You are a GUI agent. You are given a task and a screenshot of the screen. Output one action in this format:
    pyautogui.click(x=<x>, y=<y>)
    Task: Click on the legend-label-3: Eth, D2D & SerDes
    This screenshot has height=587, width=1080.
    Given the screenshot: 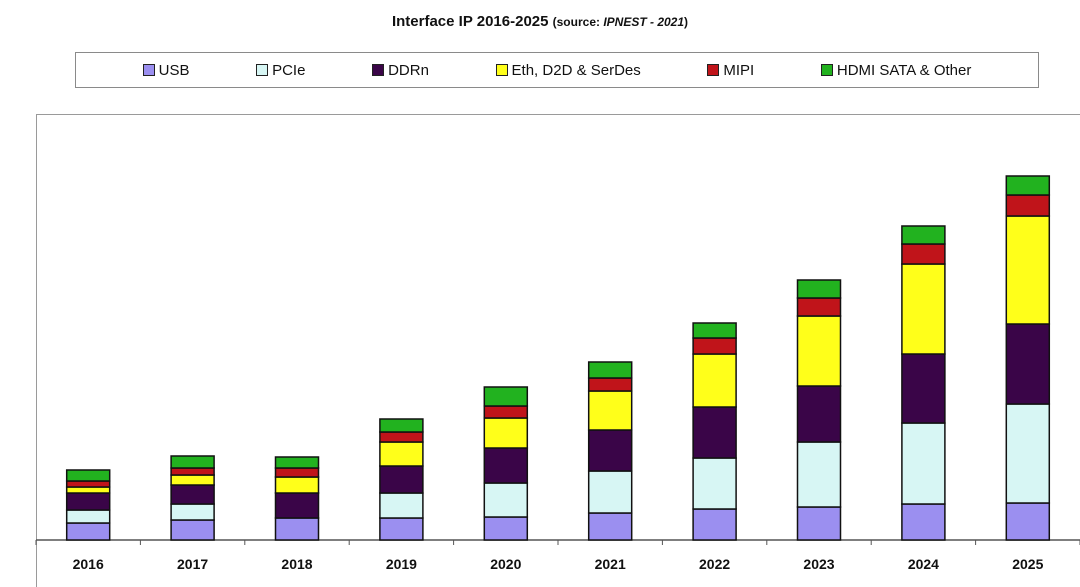 What is the action you would take?
    pyautogui.click(x=576, y=70)
    